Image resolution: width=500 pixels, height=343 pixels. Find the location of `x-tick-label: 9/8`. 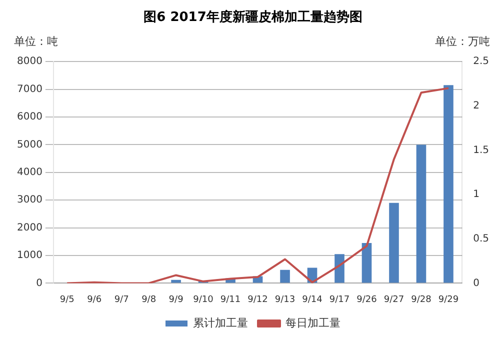

x-tick-label: 9/8 is located at coordinates (149, 299).